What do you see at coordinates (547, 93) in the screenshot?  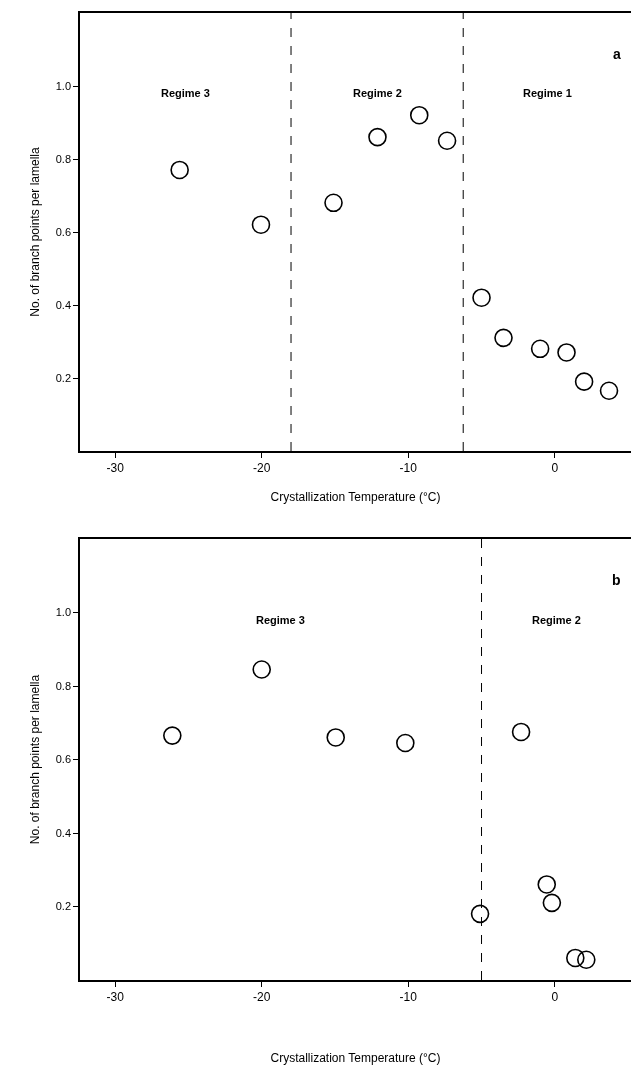 I see `annotation: Regime 1` at bounding box center [547, 93].